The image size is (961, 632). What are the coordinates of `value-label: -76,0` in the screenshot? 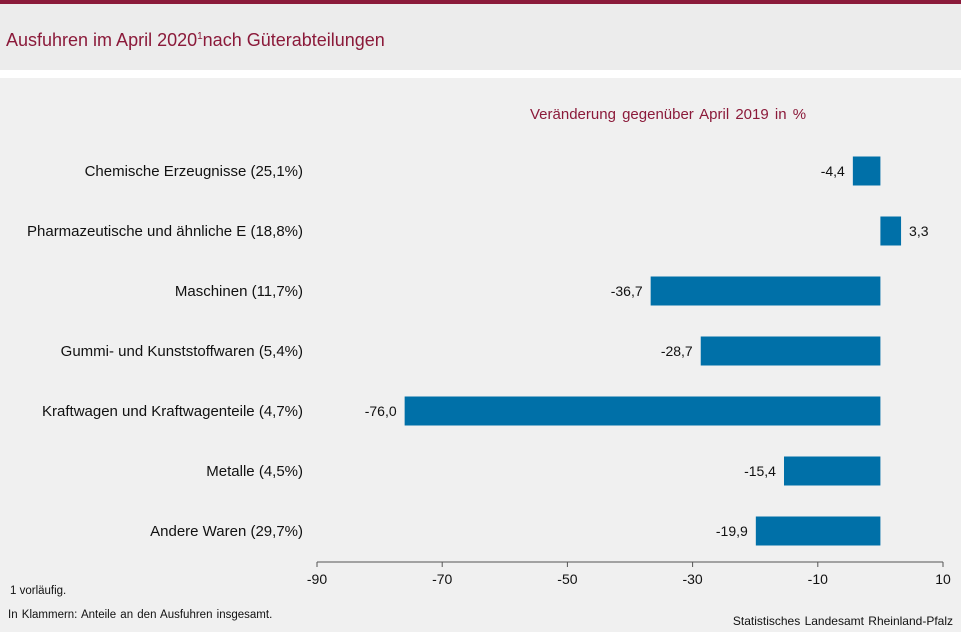 It's located at (381, 411).